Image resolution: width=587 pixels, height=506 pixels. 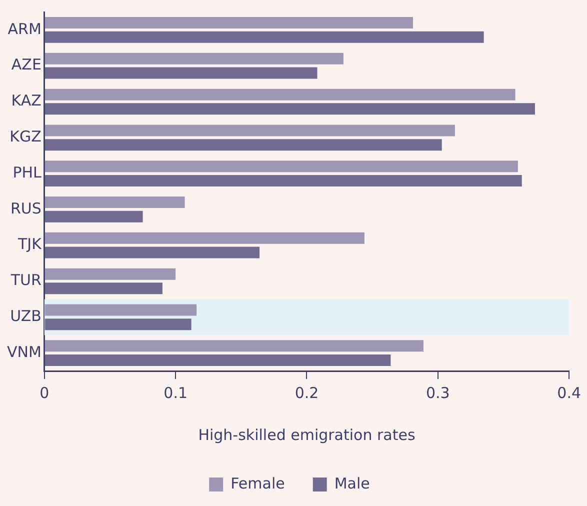 What do you see at coordinates (438, 393) in the screenshot?
I see `x-tick-label: 0.3` at bounding box center [438, 393].